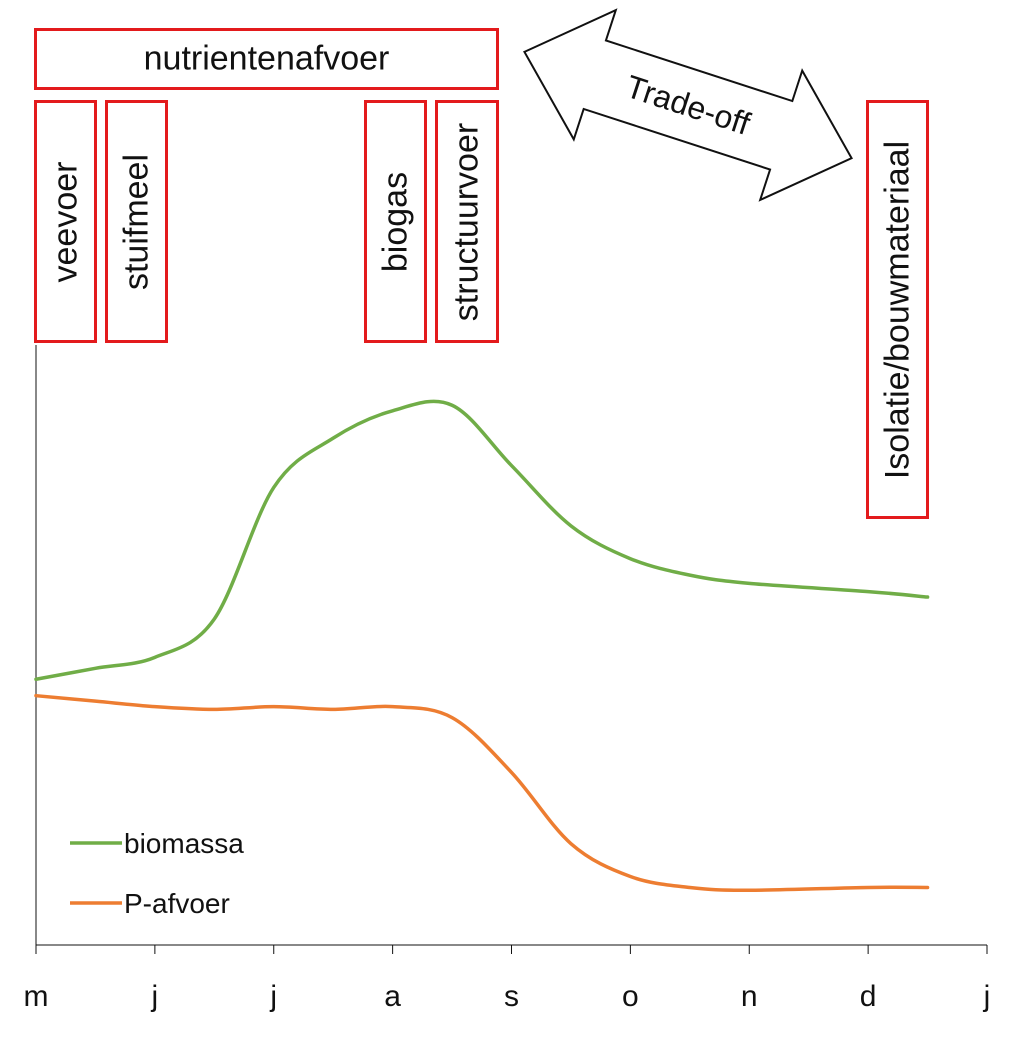 The height and width of the screenshot is (1053, 1030). Describe the element at coordinates (868, 996) in the screenshot. I see `x-tick-label: d` at that location.